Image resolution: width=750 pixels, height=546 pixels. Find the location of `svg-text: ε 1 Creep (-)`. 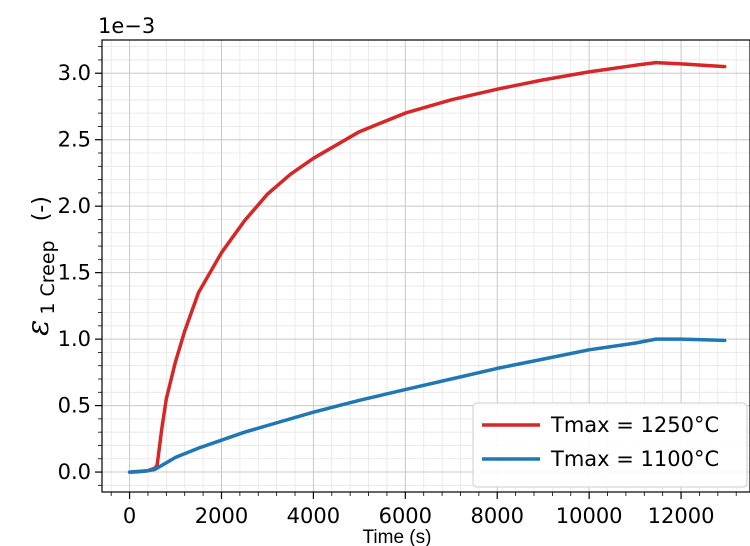

svg-text: ε 1 Creep (-) is located at coordinates (40, 266).